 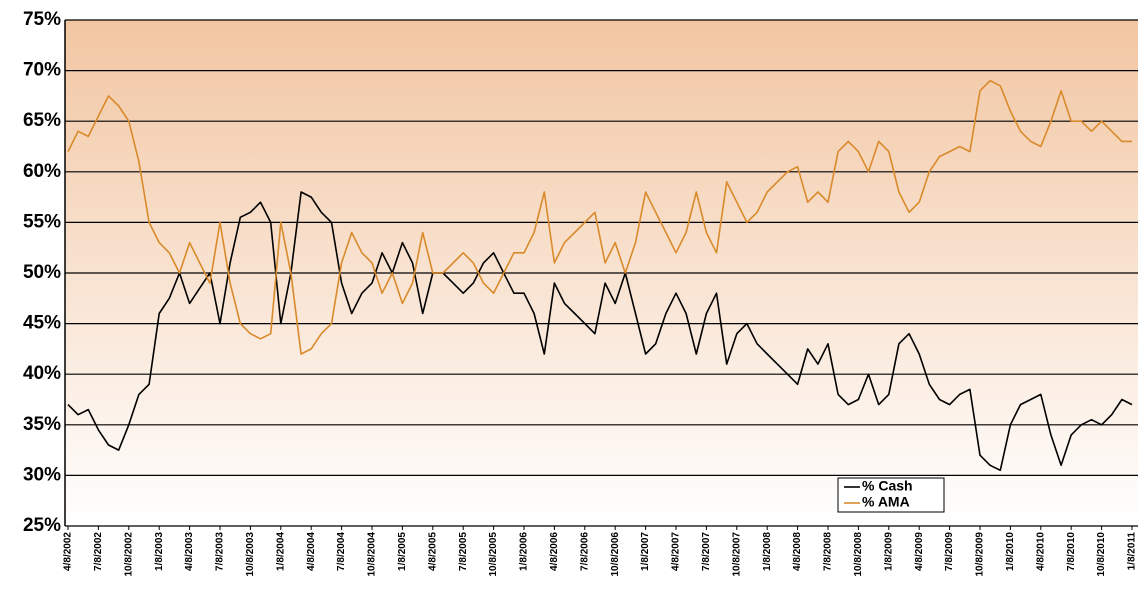 I want to click on x-tick-label: 4/8/2006, so click(x=554, y=551).